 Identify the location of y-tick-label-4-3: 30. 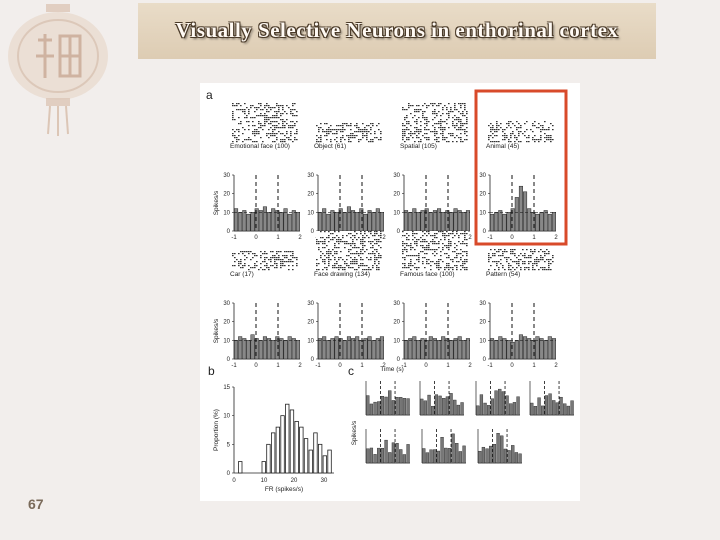
(226, 304).